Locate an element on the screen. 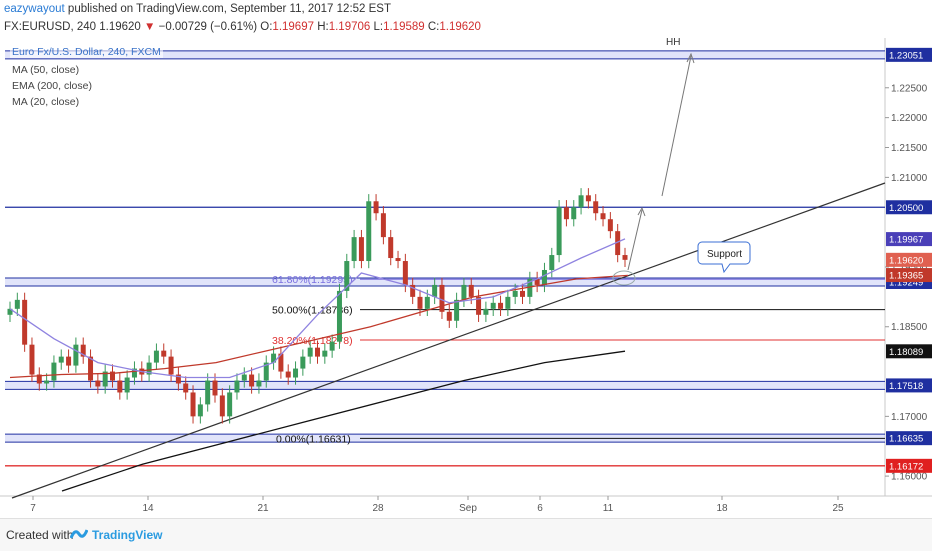 The width and height of the screenshot is (932, 551). y-tick-label: 1.22000 is located at coordinates (909, 118).